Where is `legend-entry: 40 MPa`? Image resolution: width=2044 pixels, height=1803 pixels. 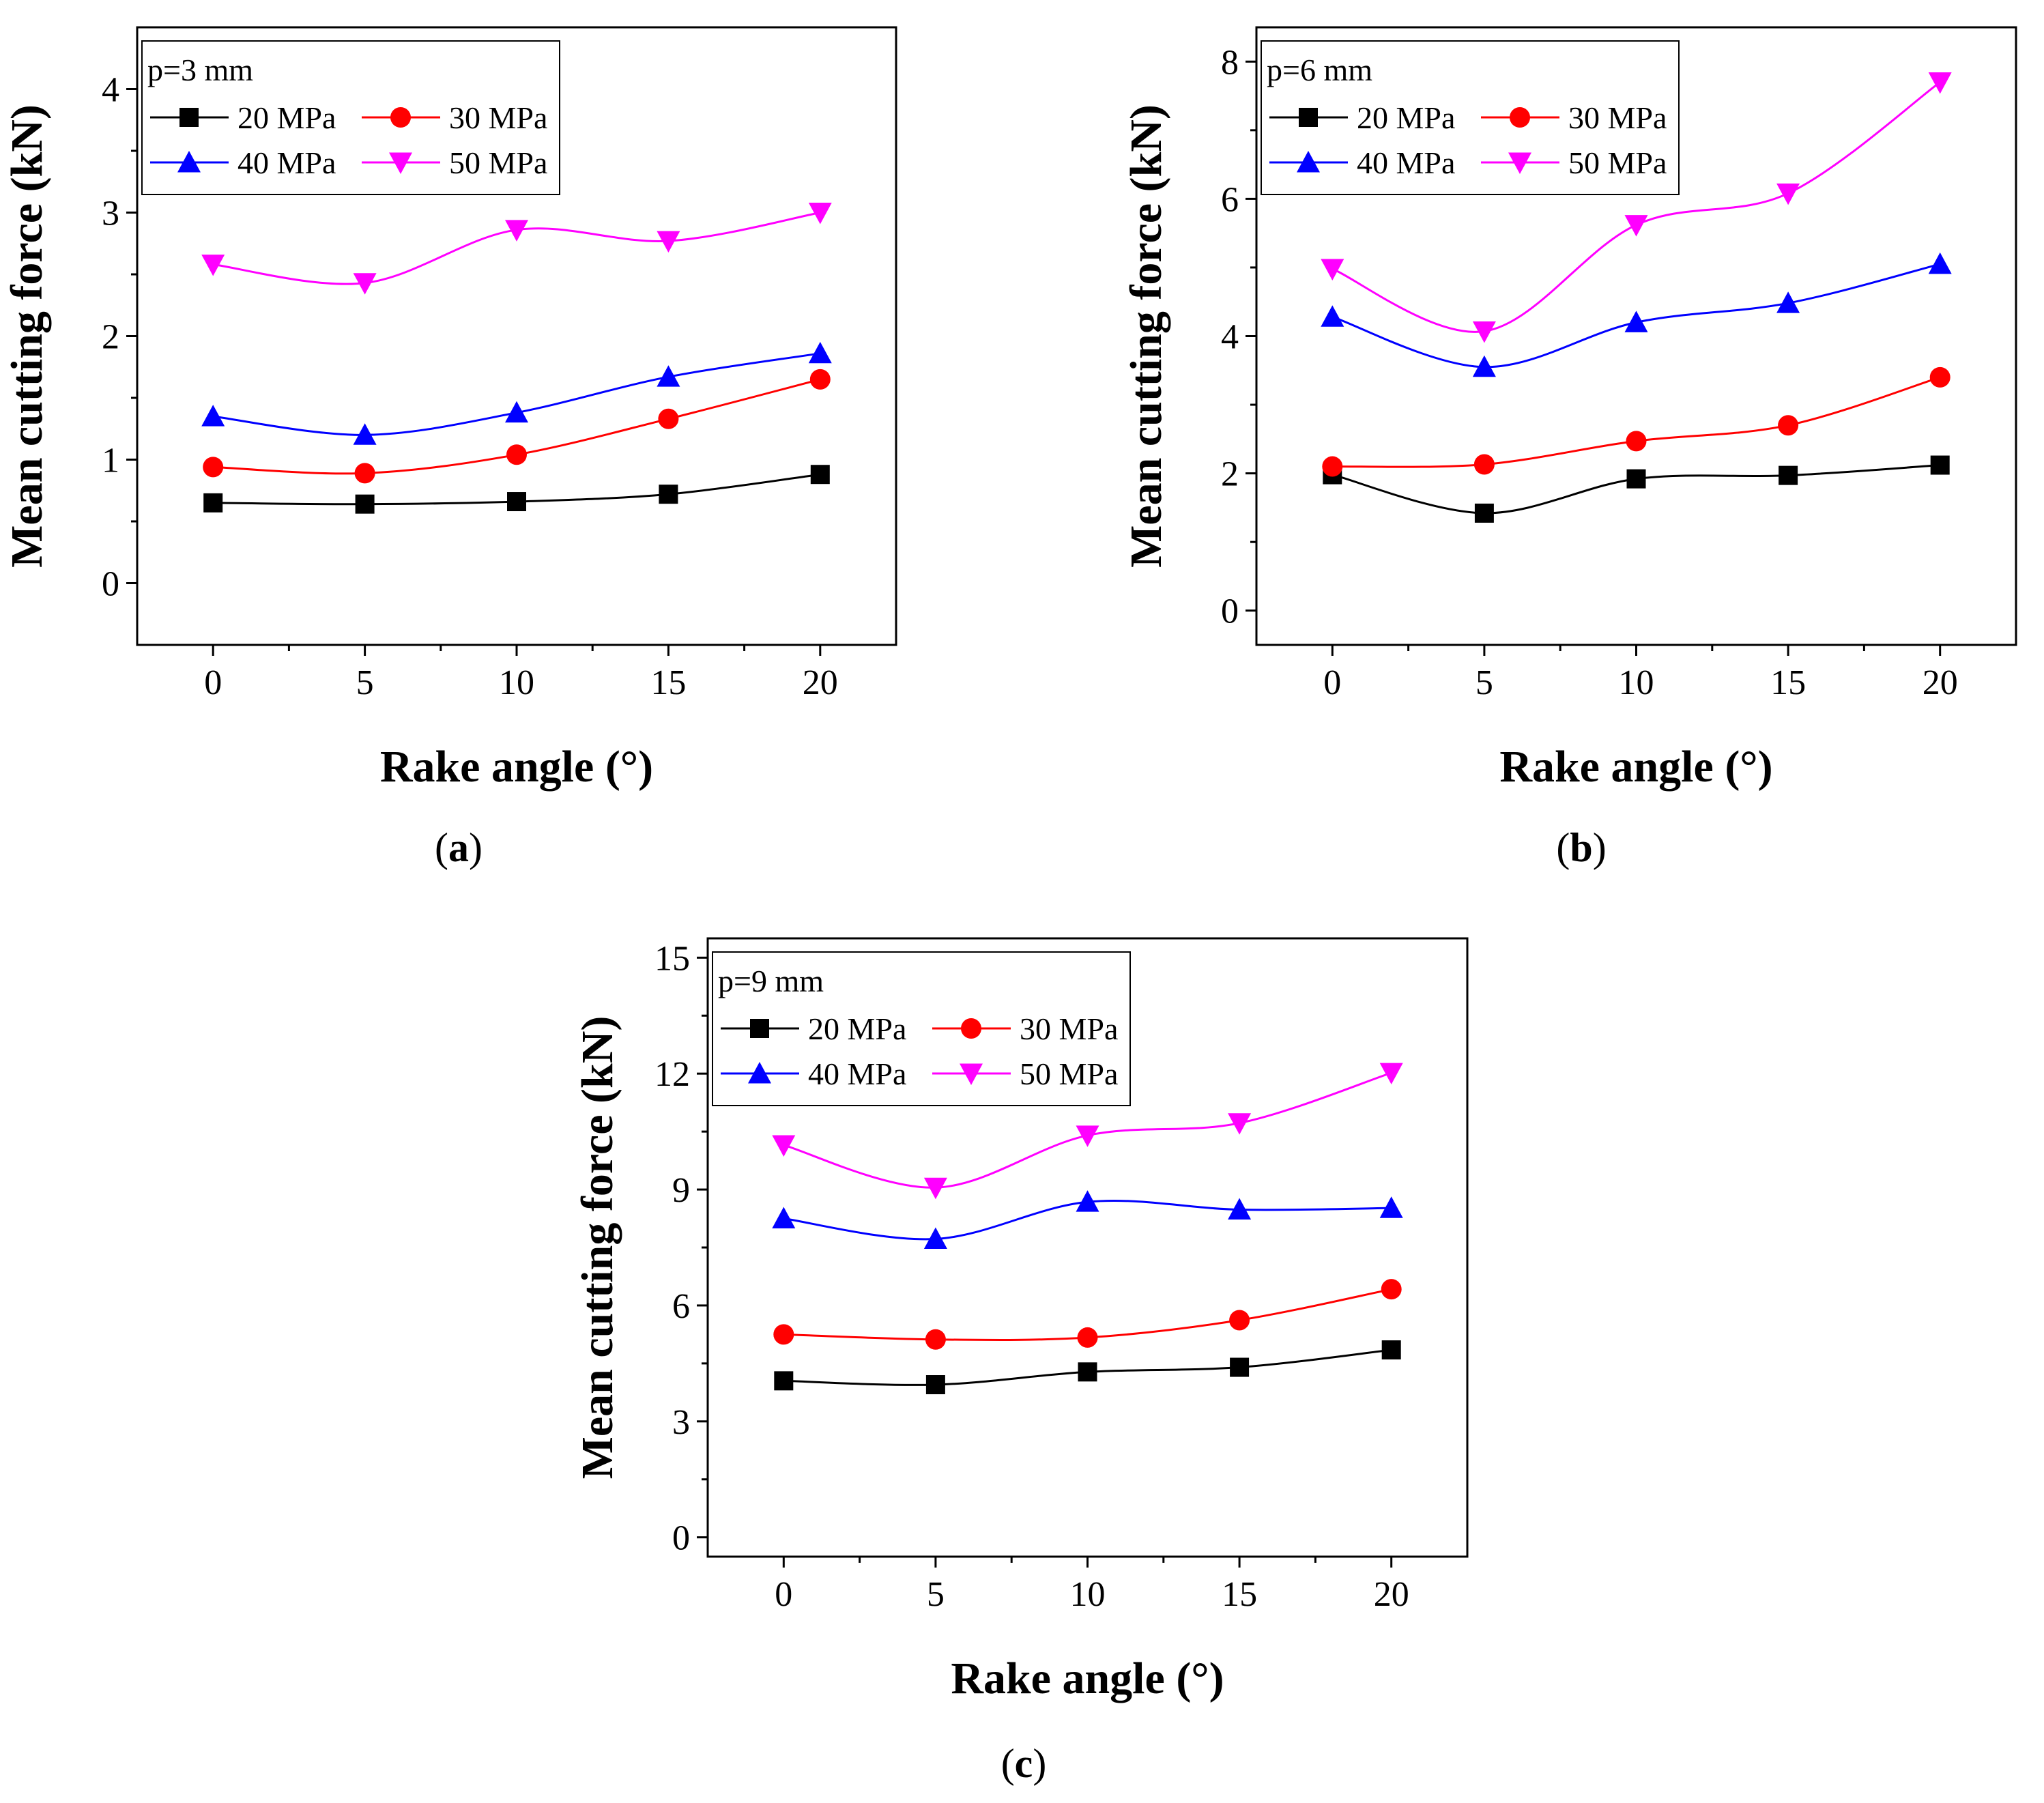 legend-entry: 40 MPa is located at coordinates (857, 1073).